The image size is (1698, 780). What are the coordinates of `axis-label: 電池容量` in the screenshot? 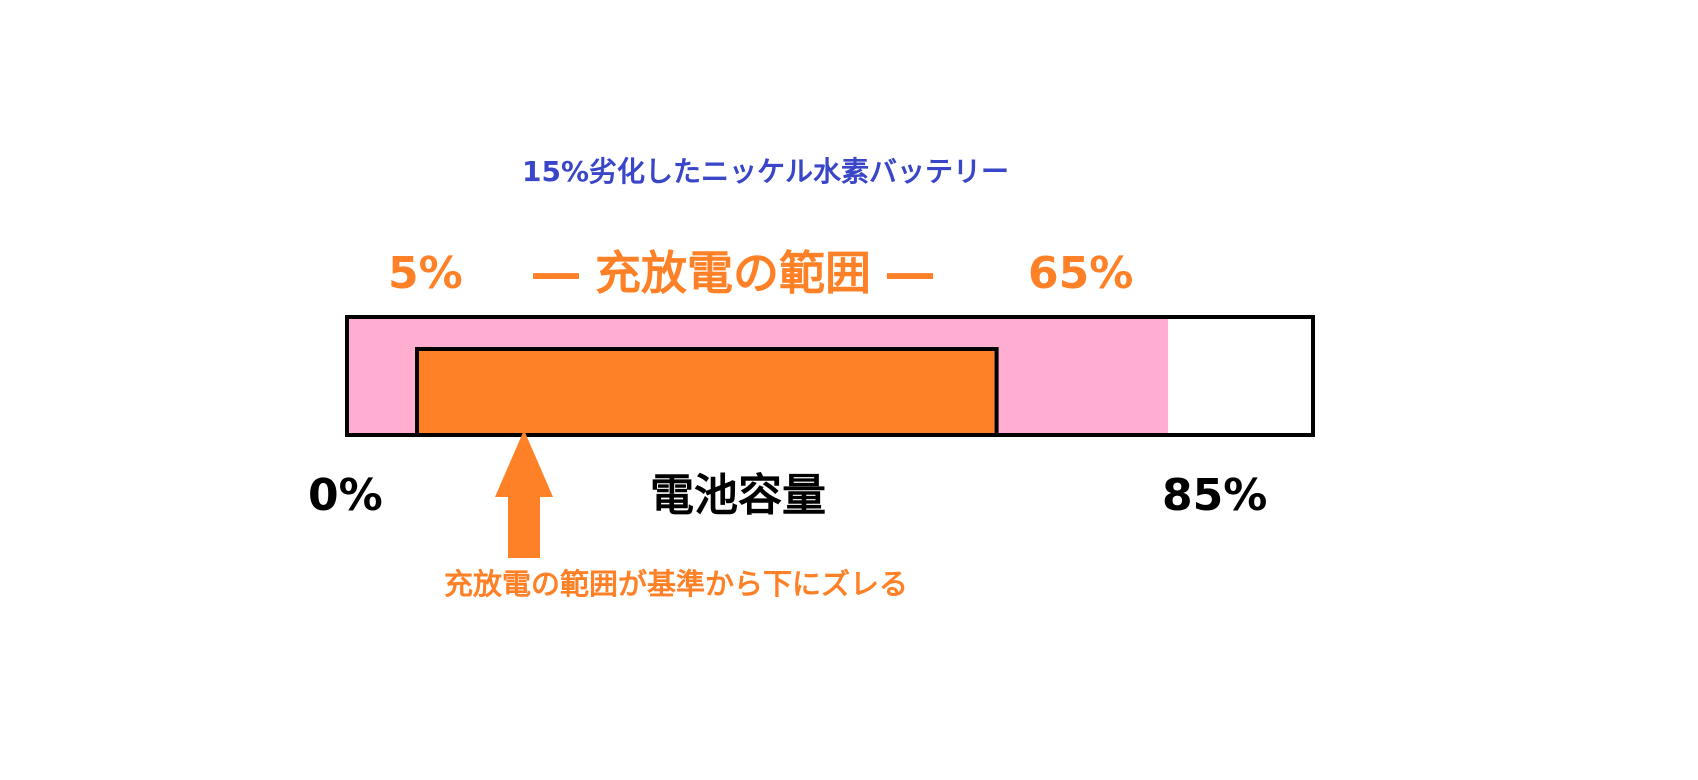 It's located at (738, 495).